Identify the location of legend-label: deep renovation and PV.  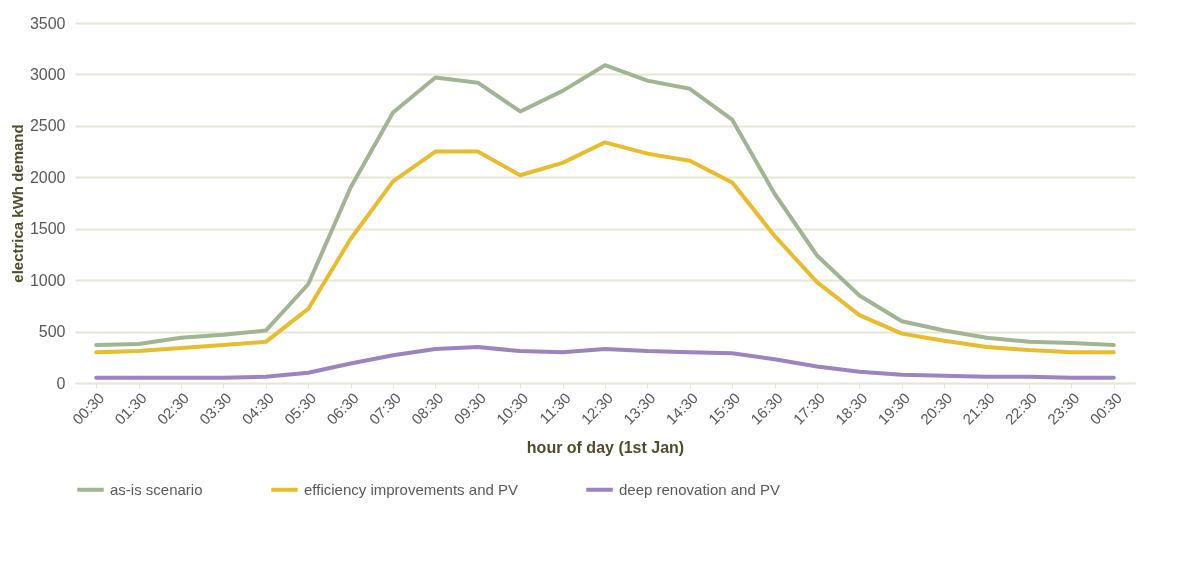
(699, 489).